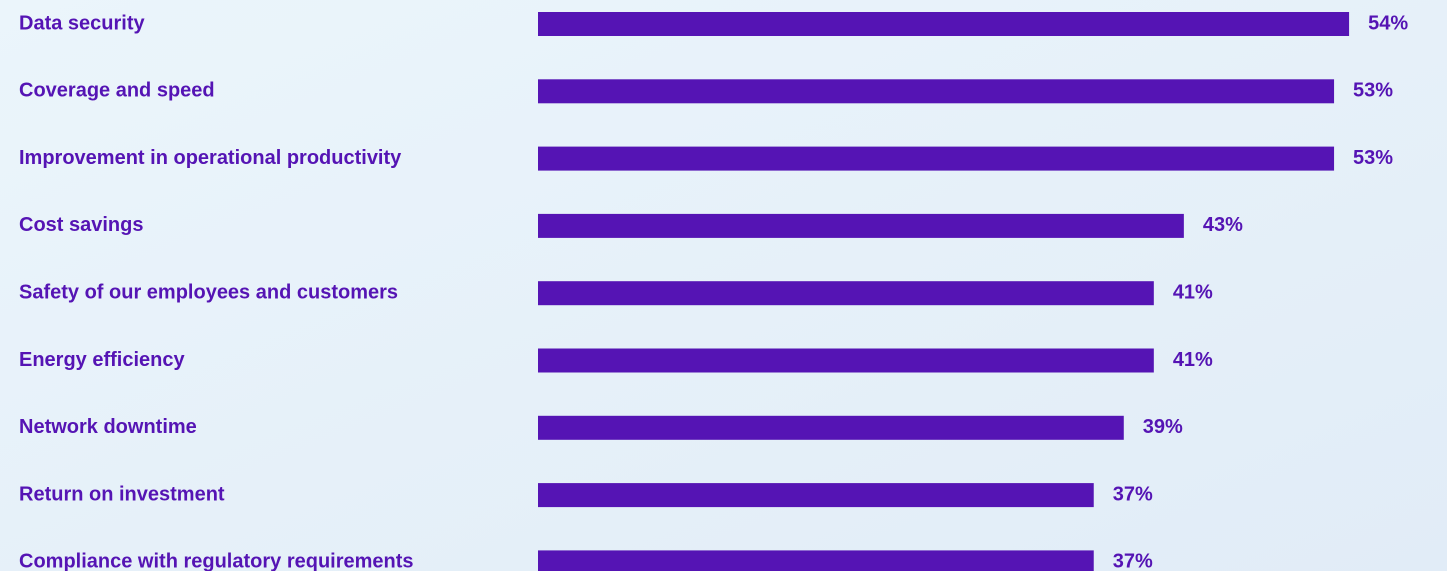 The width and height of the screenshot is (1447, 571). Describe the element at coordinates (122, 494) in the screenshot. I see `category-label: Return on investment` at that location.